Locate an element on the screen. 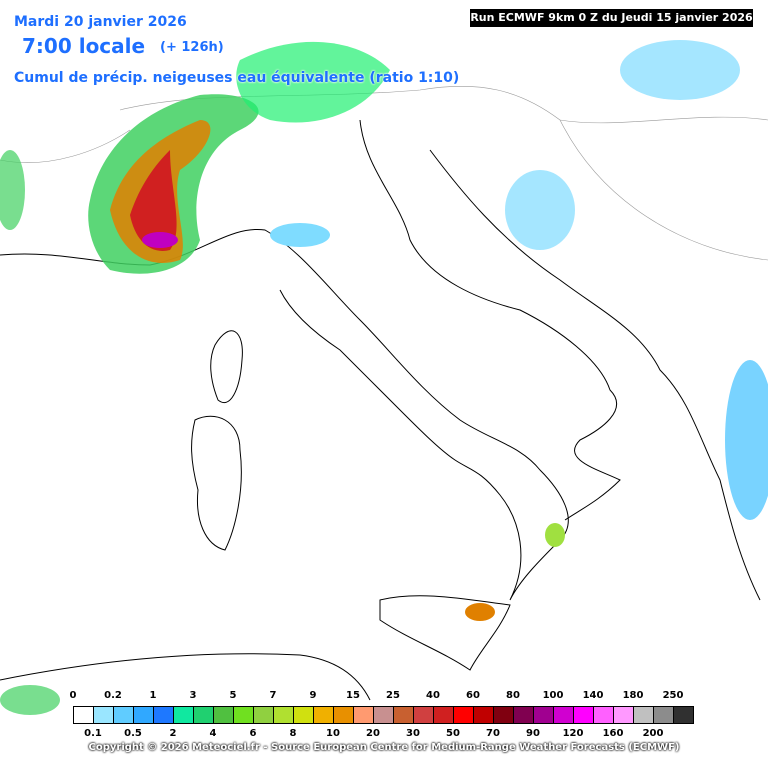 The width and height of the screenshot is (768, 768). legend-label: 30 is located at coordinates (413, 733).